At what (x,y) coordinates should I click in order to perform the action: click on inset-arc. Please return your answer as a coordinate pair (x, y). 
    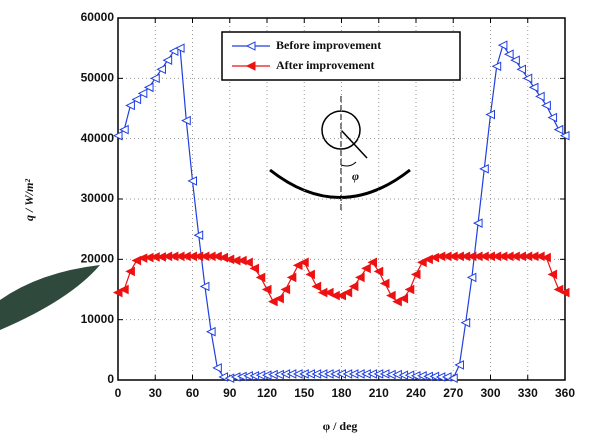
    Looking at the image, I should click on (340, 183).